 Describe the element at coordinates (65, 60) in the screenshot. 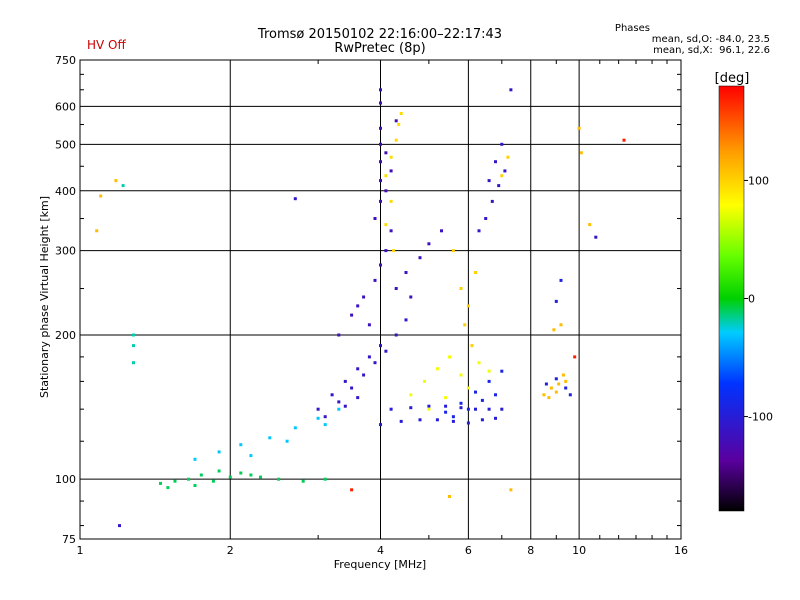

I see `y-tick-label: 750` at that location.